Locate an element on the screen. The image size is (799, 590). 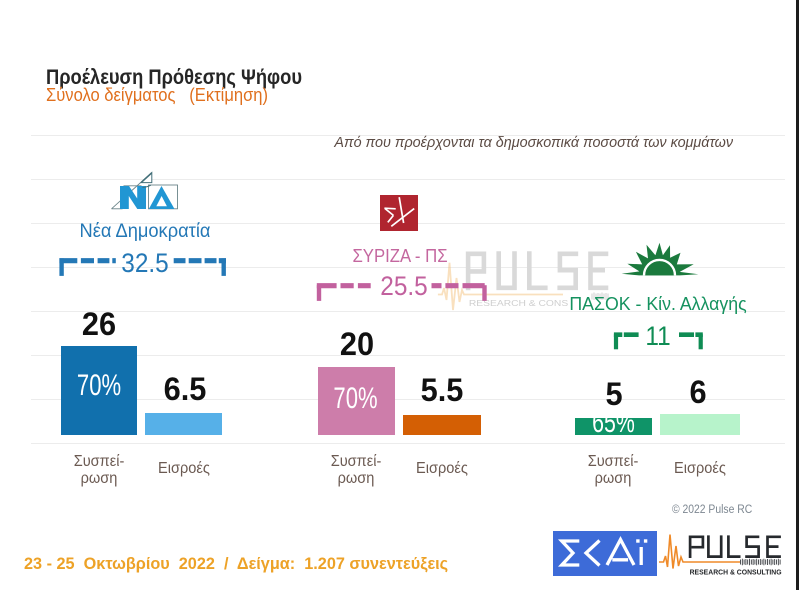
svg-text: RESEARCH & CONS is located at coordinates (518, 303).